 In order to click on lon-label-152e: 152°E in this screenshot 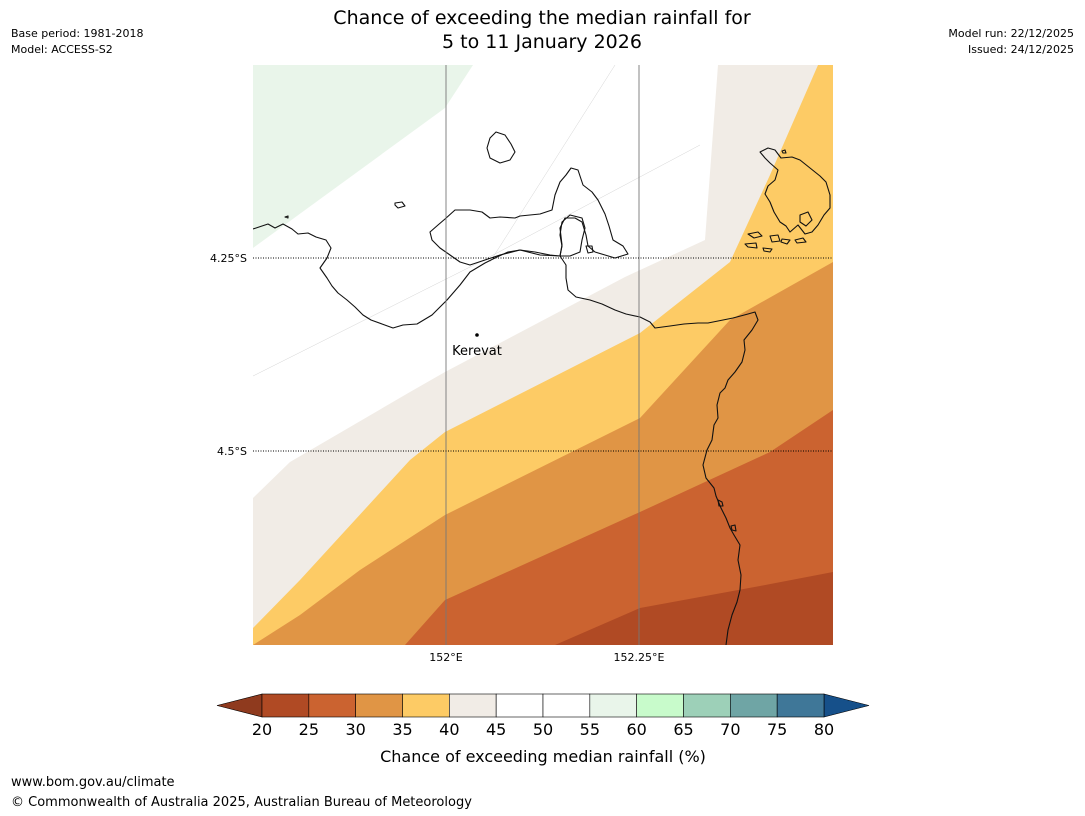, I will do `click(445, 657)`.